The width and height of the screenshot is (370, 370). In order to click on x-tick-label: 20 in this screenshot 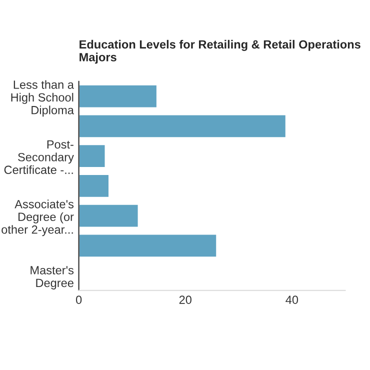, I will do `click(185, 300)`.